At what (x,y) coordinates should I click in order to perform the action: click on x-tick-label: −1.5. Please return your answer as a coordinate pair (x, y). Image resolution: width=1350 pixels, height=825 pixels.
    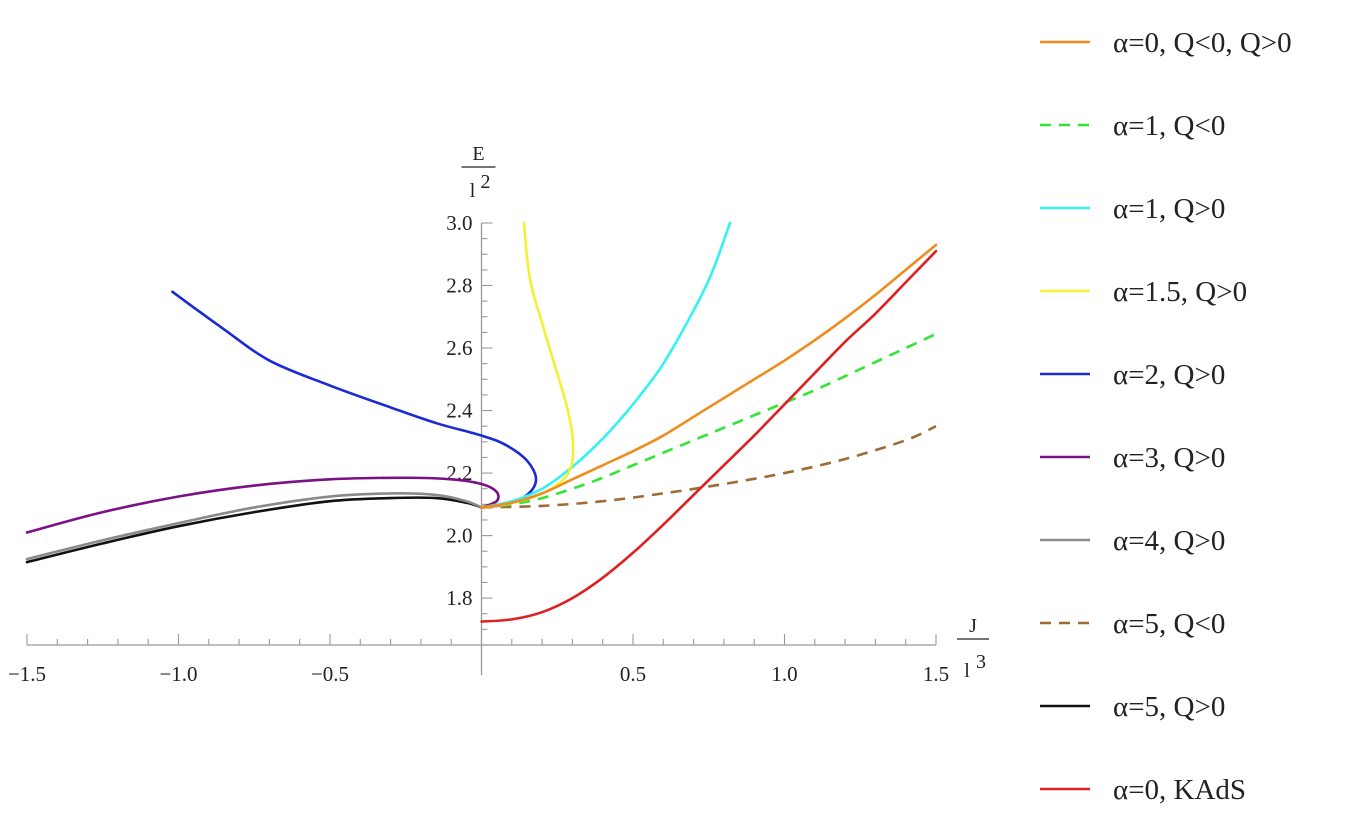
    Looking at the image, I should click on (27, 674).